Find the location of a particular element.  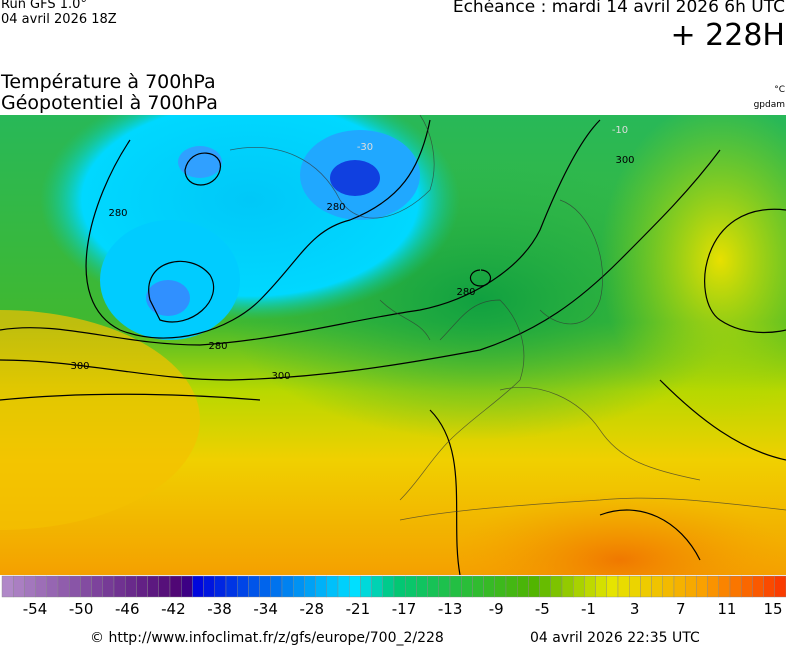

colorbar-tick-label: -17 is located at coordinates (404, 609).